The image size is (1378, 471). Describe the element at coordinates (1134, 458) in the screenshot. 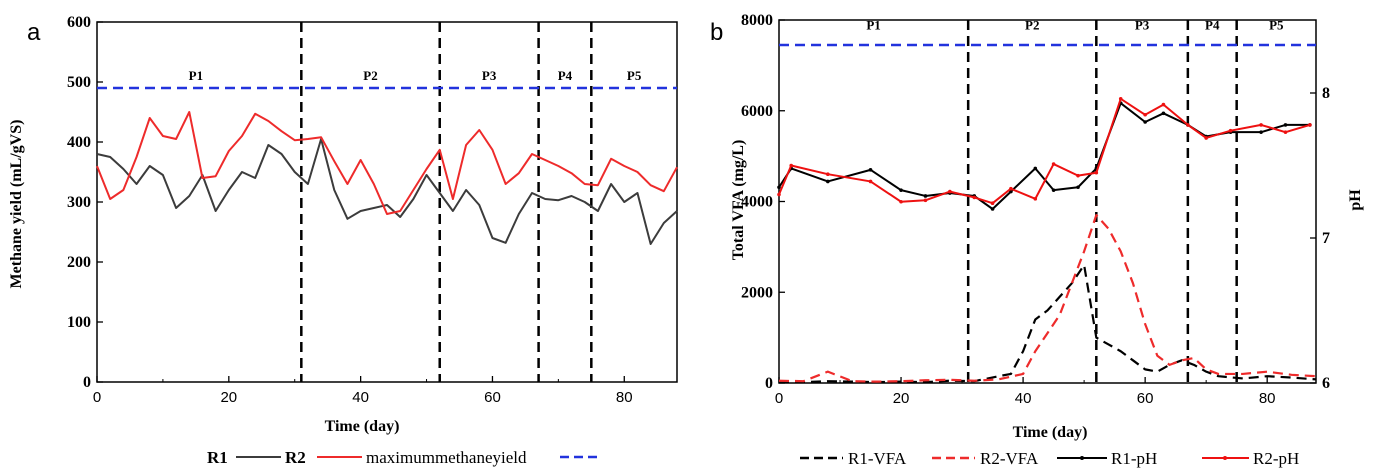

I see `legend-label-r1-ph: R1-pH` at that location.